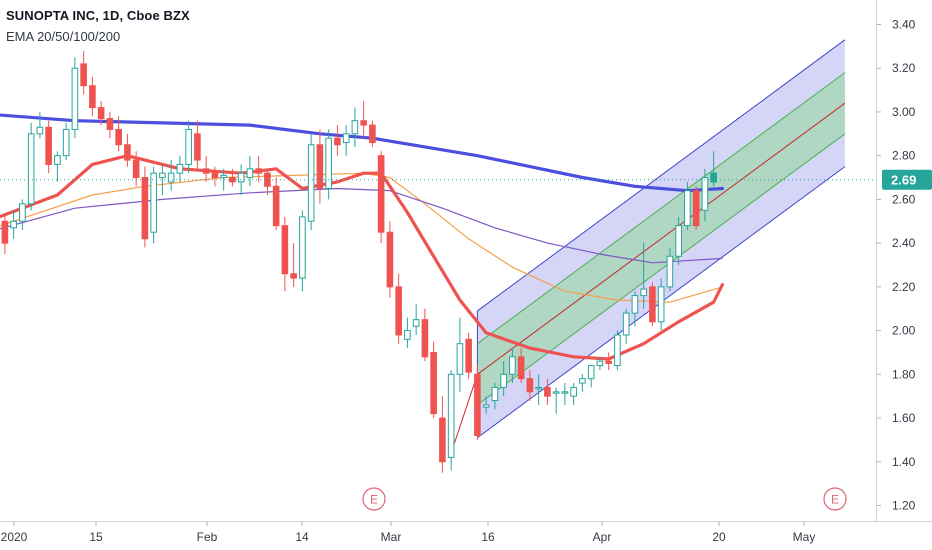 The height and width of the screenshot is (550, 932). Describe the element at coordinates (904, 462) in the screenshot. I see `price-tick-label: 1.40` at that location.